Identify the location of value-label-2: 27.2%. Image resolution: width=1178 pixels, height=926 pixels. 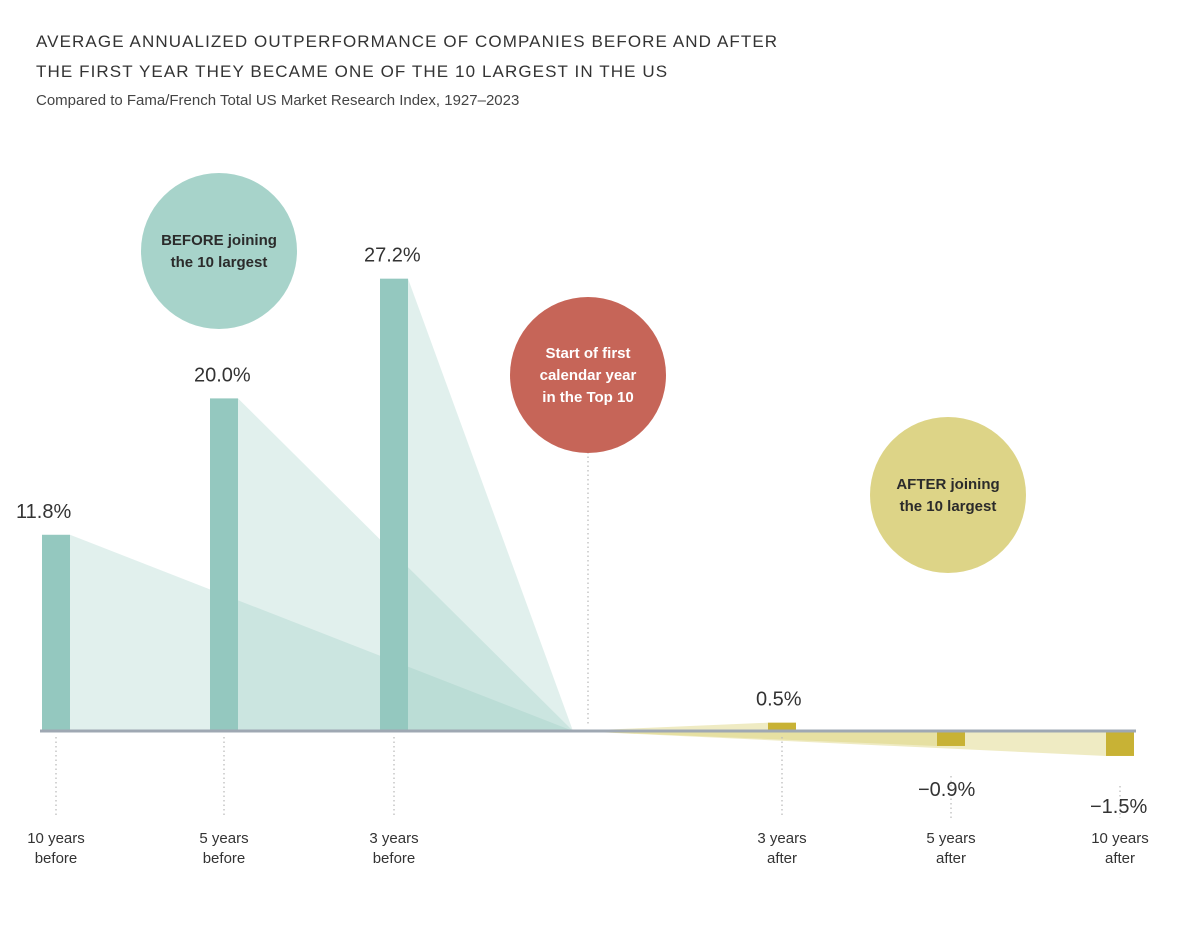
(392, 256).